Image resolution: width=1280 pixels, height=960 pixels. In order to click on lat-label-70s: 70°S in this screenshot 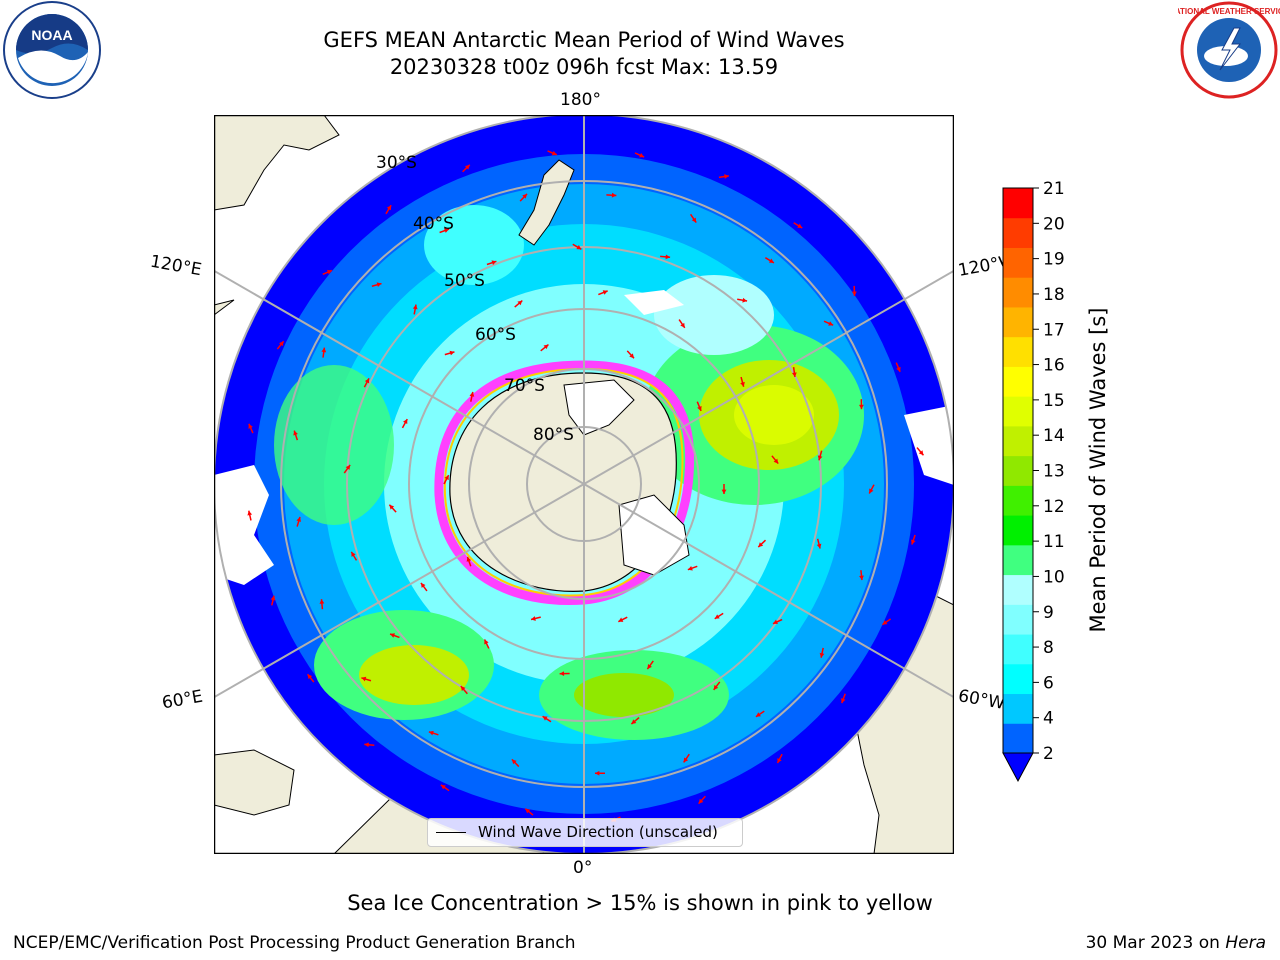, I will do `click(524, 386)`.